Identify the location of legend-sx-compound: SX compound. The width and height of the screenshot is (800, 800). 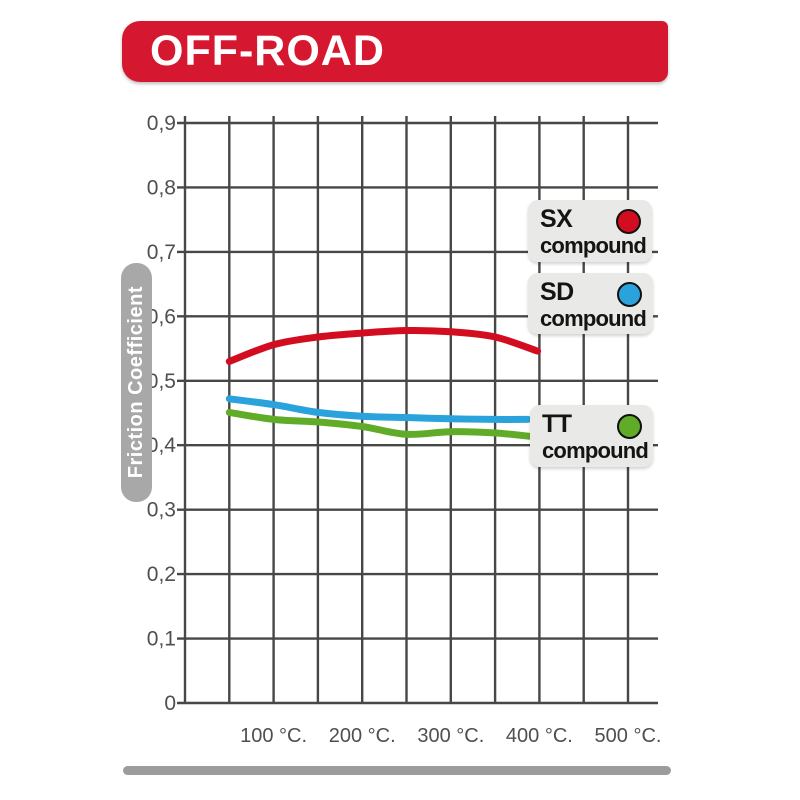
(590, 231).